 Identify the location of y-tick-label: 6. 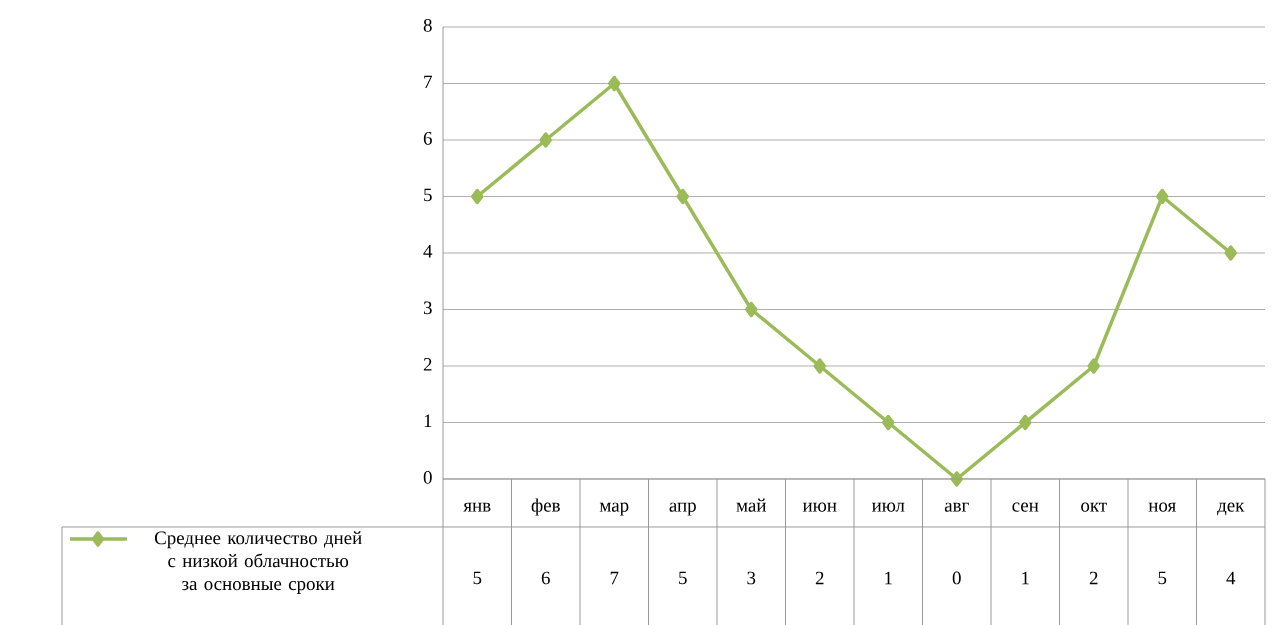
(427, 138).